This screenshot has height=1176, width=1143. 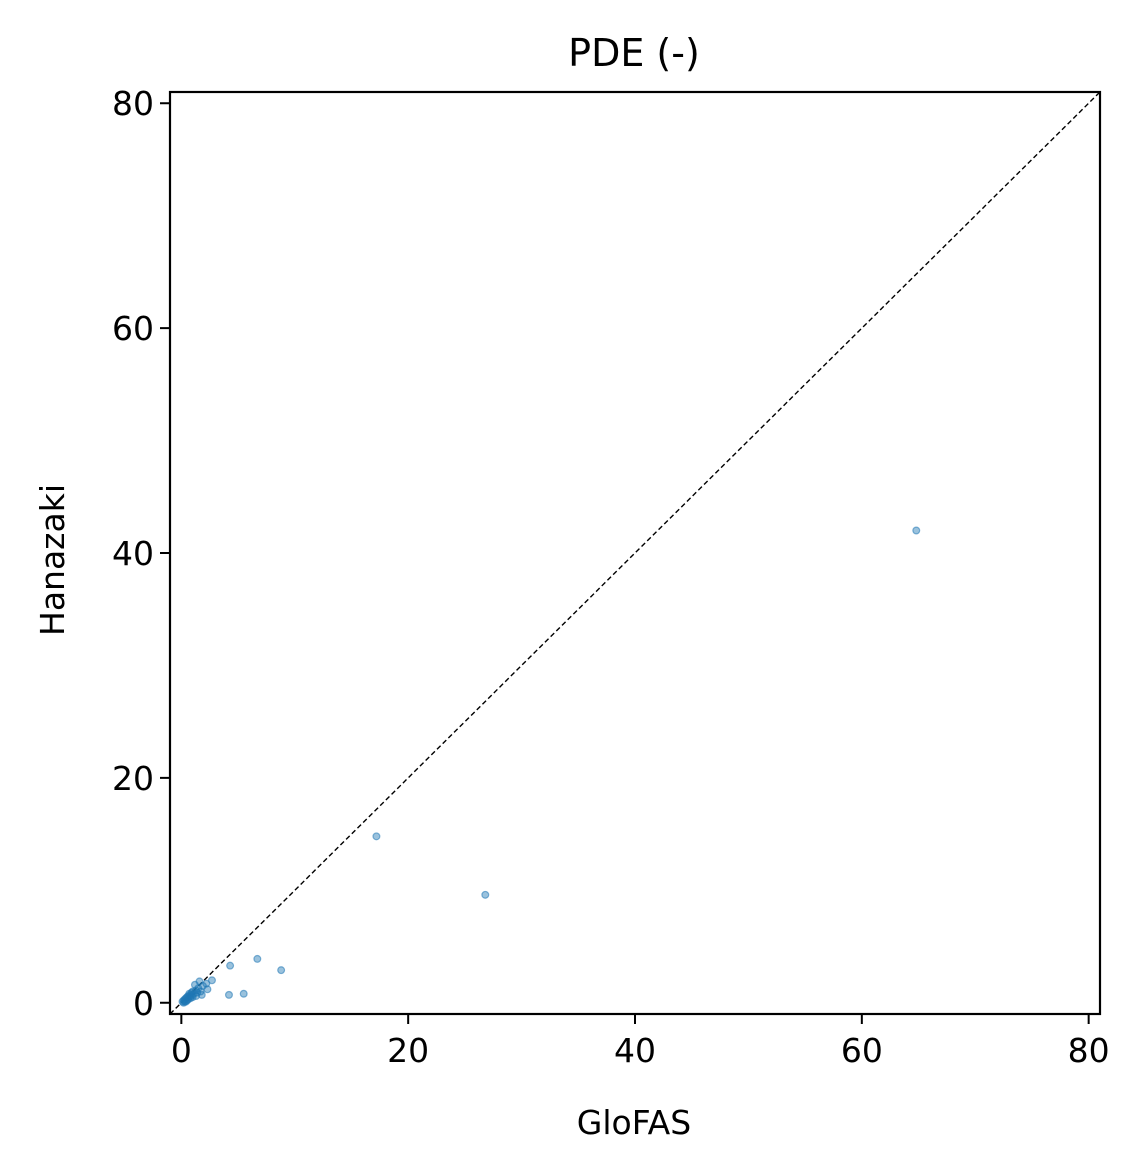 I want to click on y-tick-label: 0, so click(x=143, y=1003).